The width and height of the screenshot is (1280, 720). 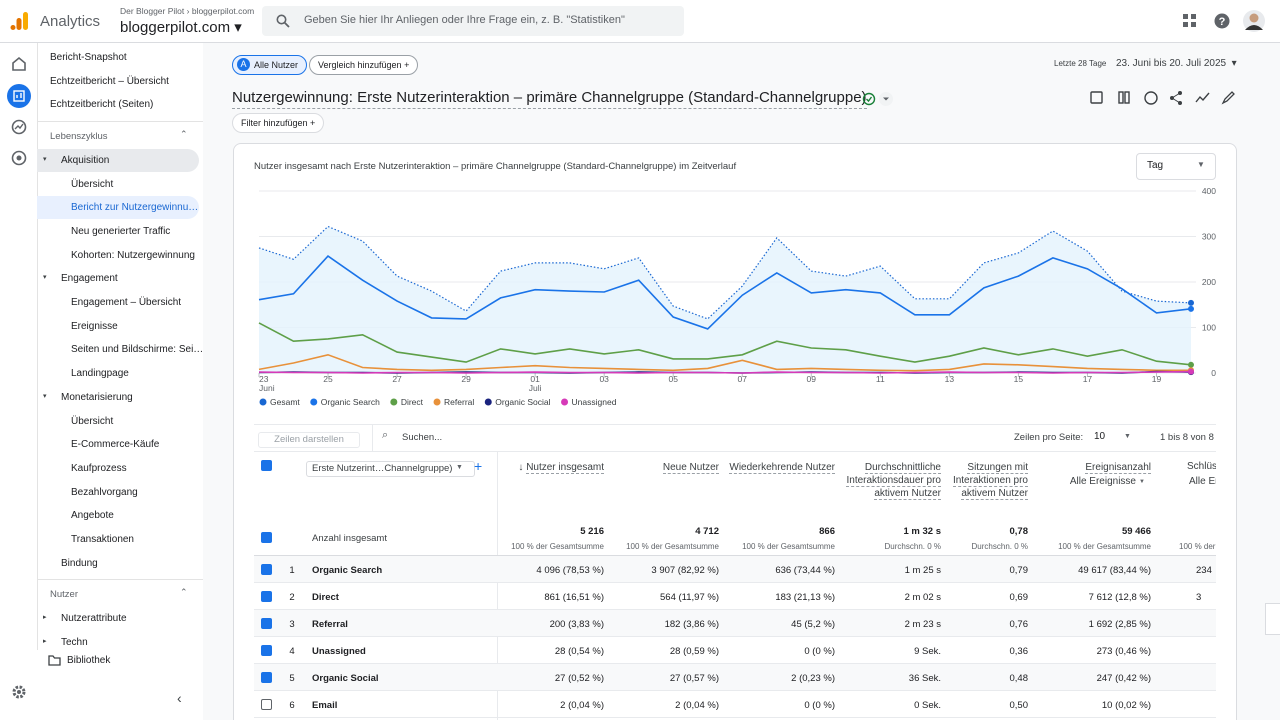 I want to click on nav-group: Techn, so click(x=74, y=642).